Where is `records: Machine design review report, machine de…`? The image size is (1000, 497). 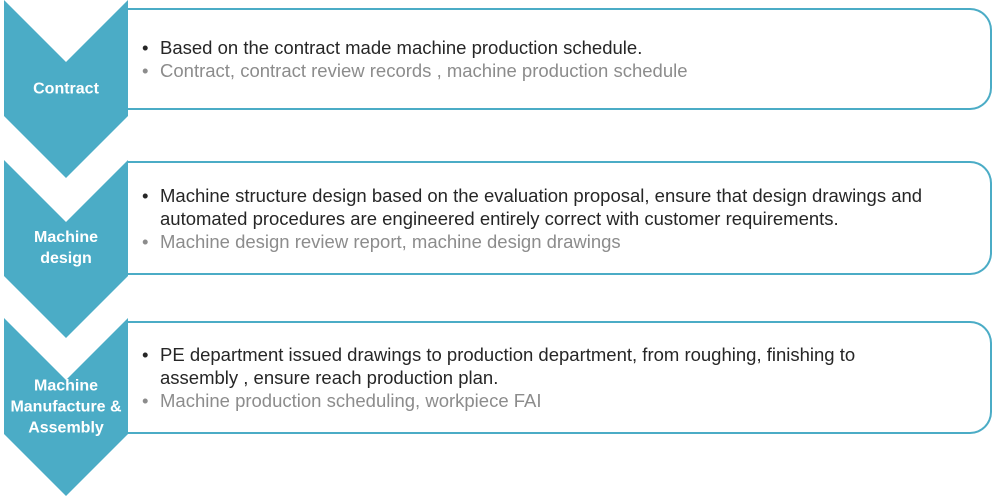
records: Machine design review report, machine de… is located at coordinates (561, 241).